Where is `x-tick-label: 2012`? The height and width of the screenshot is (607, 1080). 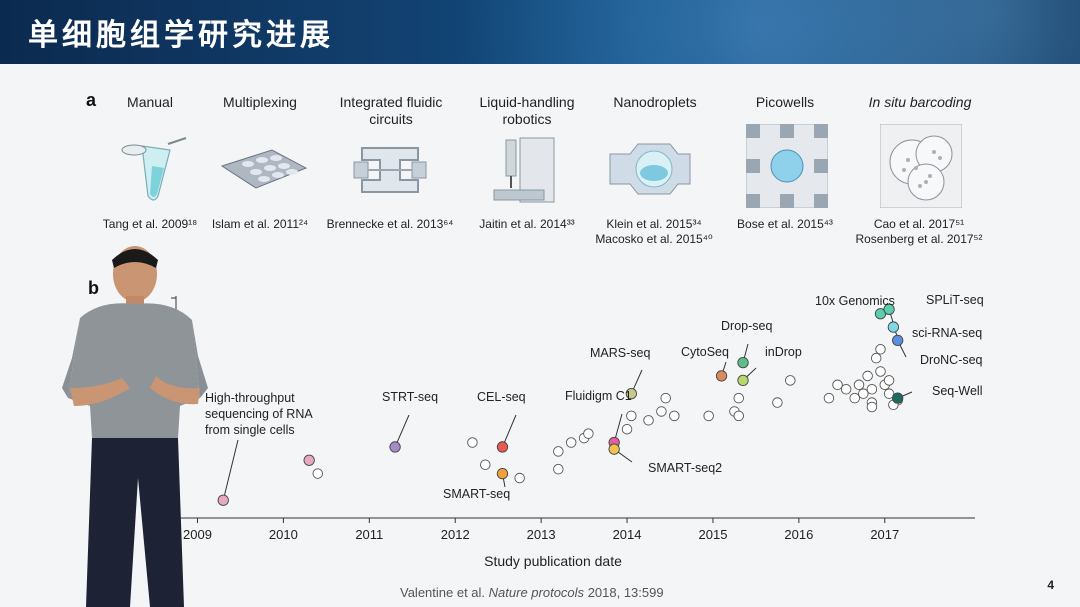 x-tick-label: 2012 is located at coordinates (455, 534).